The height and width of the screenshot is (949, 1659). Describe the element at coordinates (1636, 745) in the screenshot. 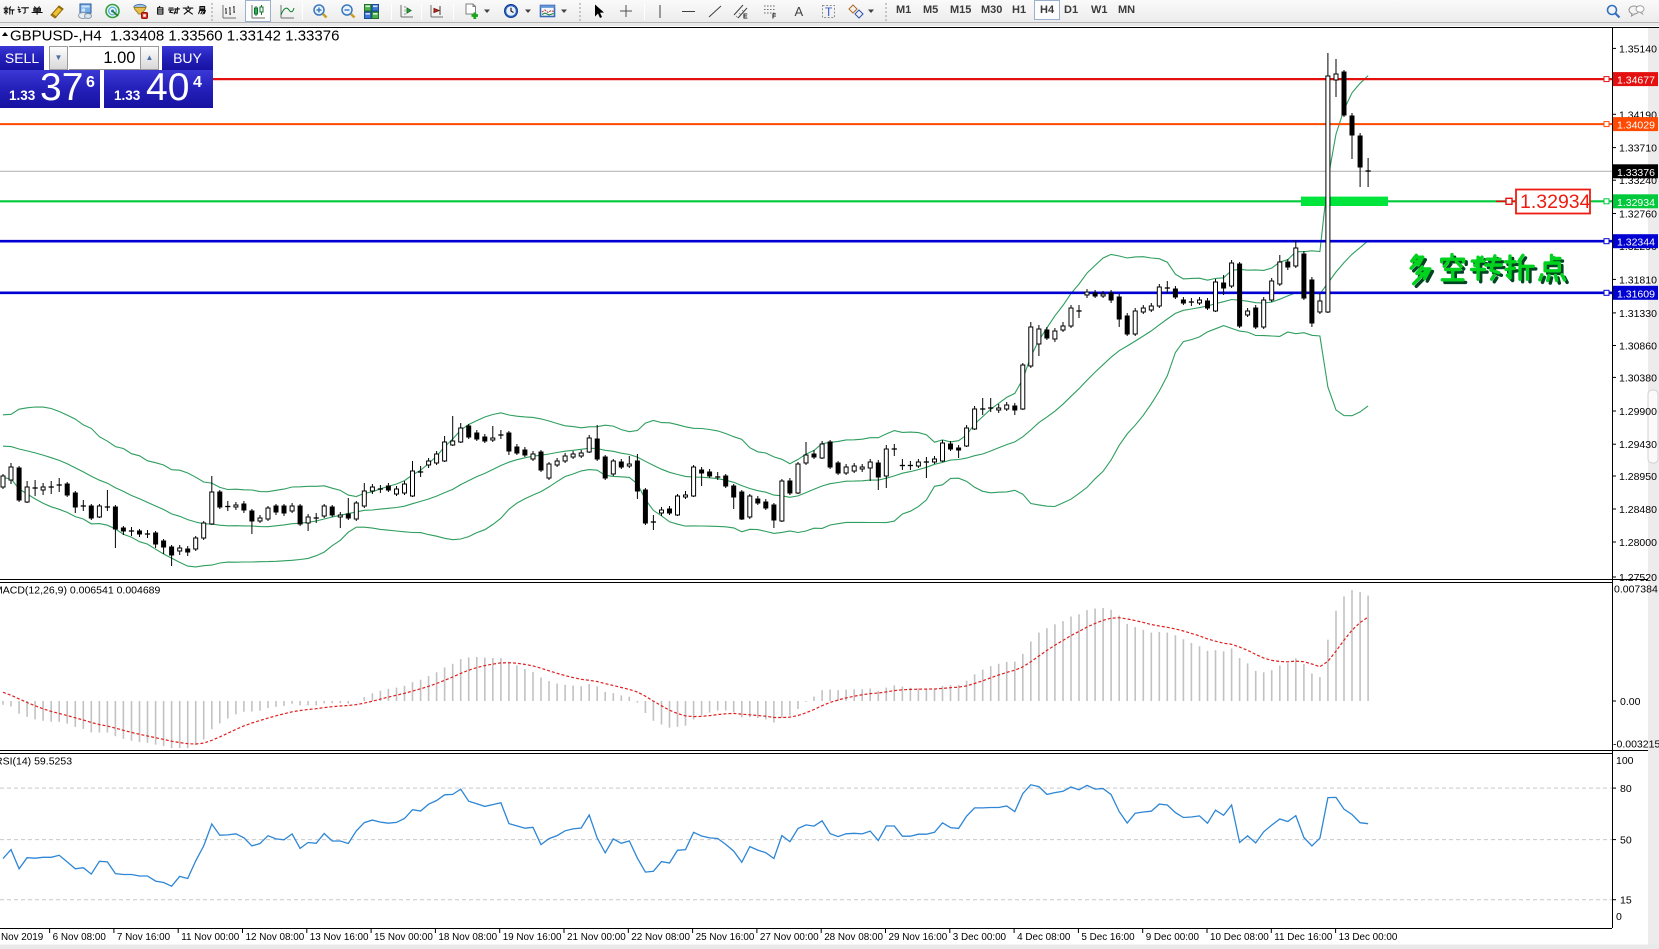

I see `svg-text: -0.003215` at that location.